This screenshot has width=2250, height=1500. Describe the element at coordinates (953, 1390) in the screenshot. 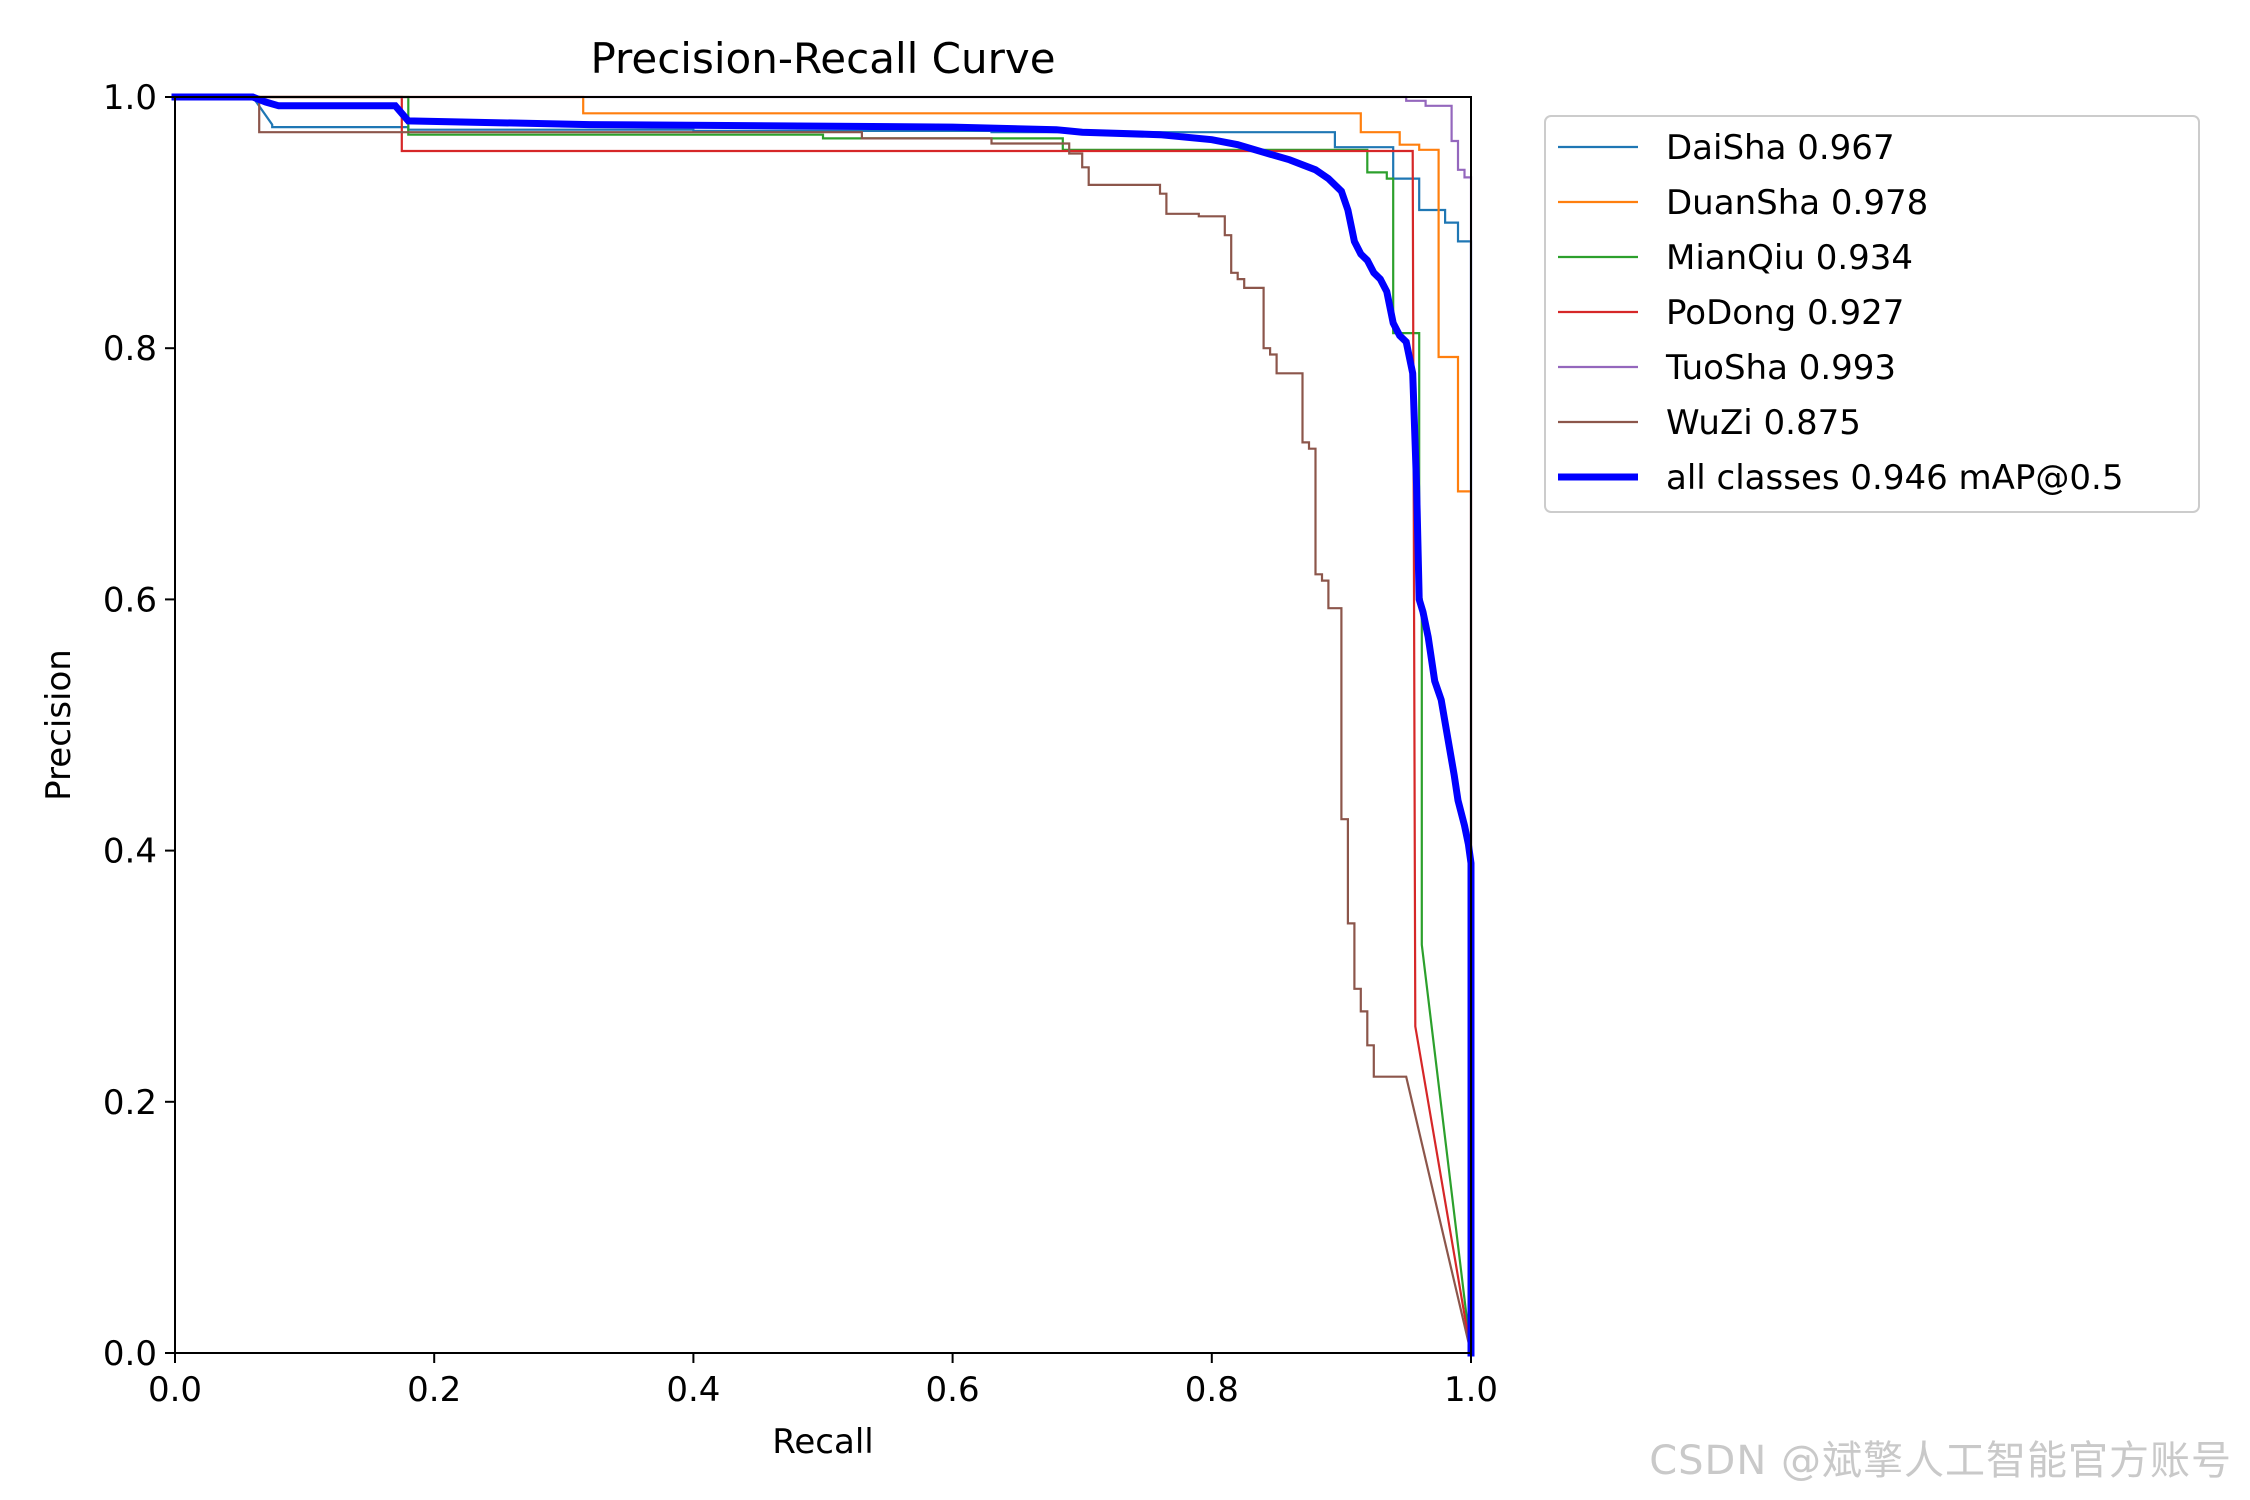

I see `x-tick-label: 0.6` at that location.